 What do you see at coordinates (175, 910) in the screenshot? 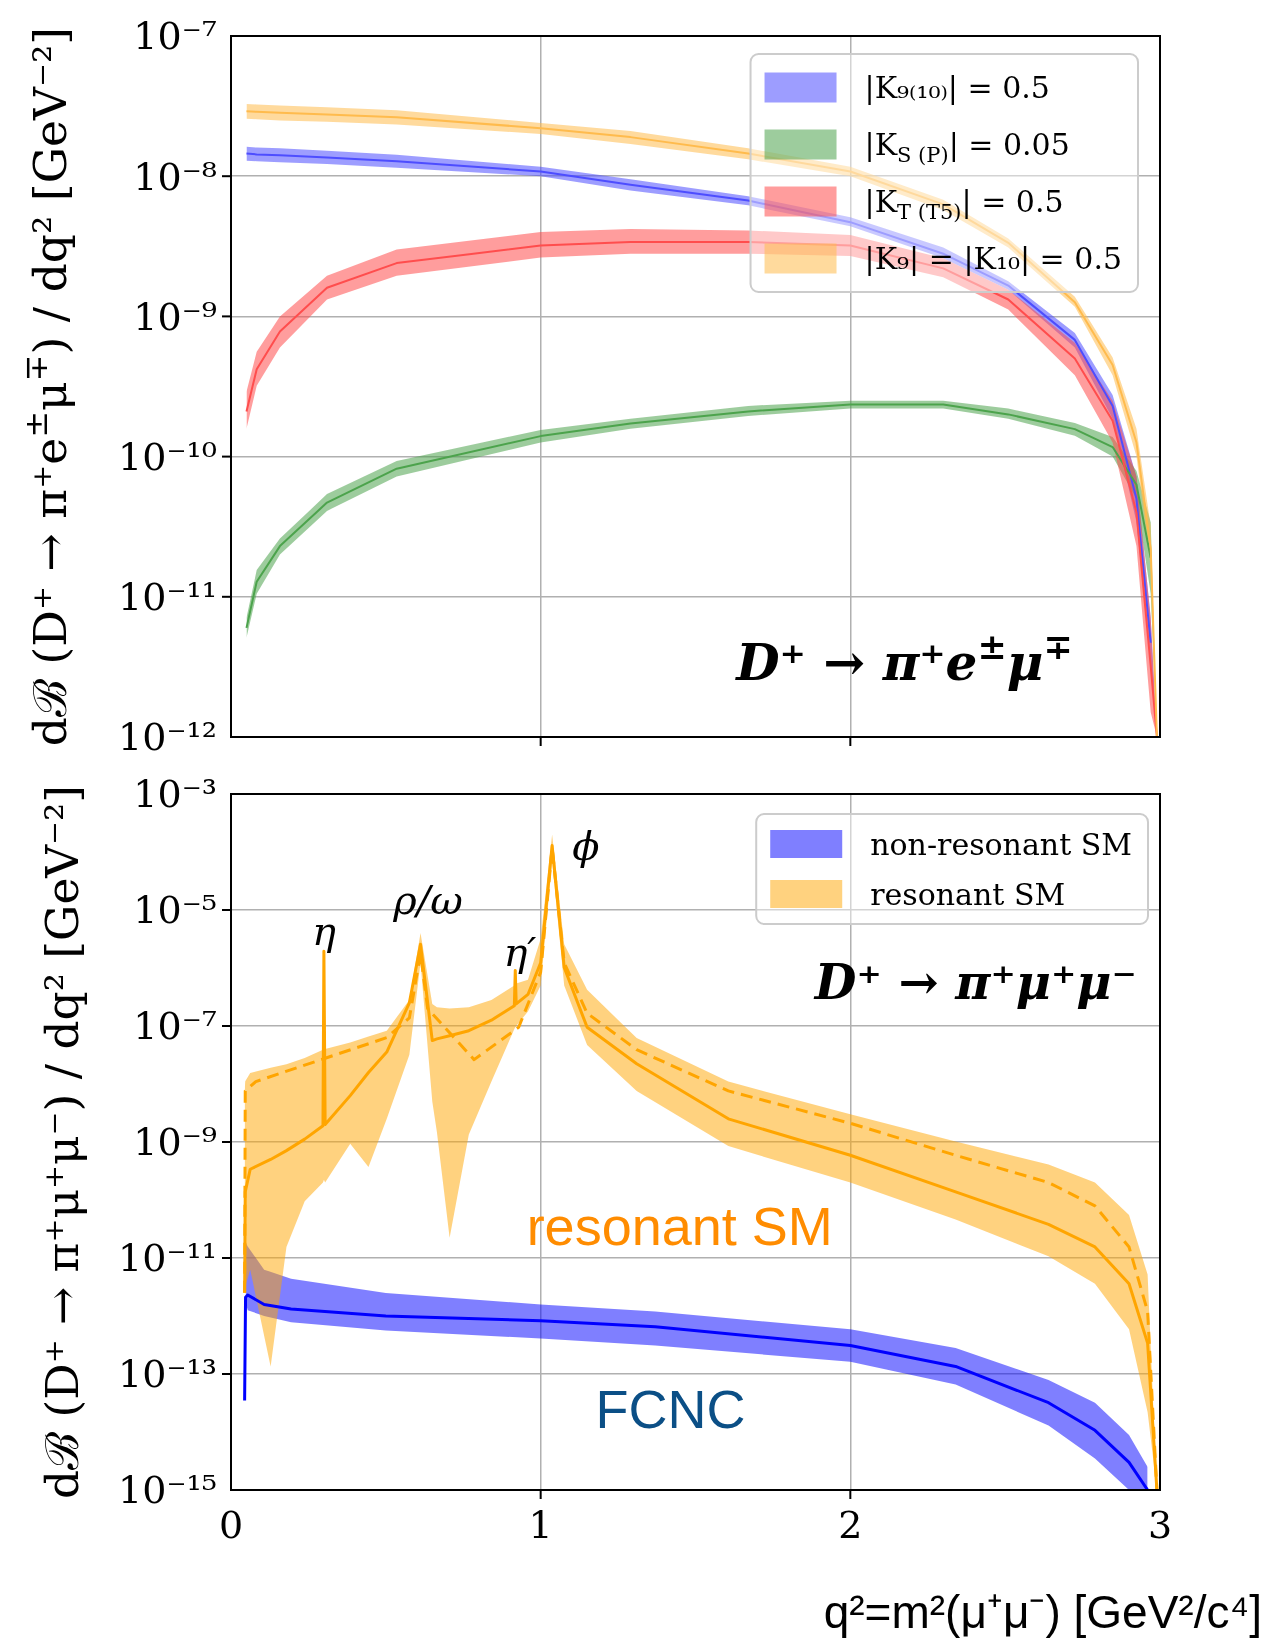
I see `y-tick-label: 10⁻⁵` at bounding box center [175, 910].